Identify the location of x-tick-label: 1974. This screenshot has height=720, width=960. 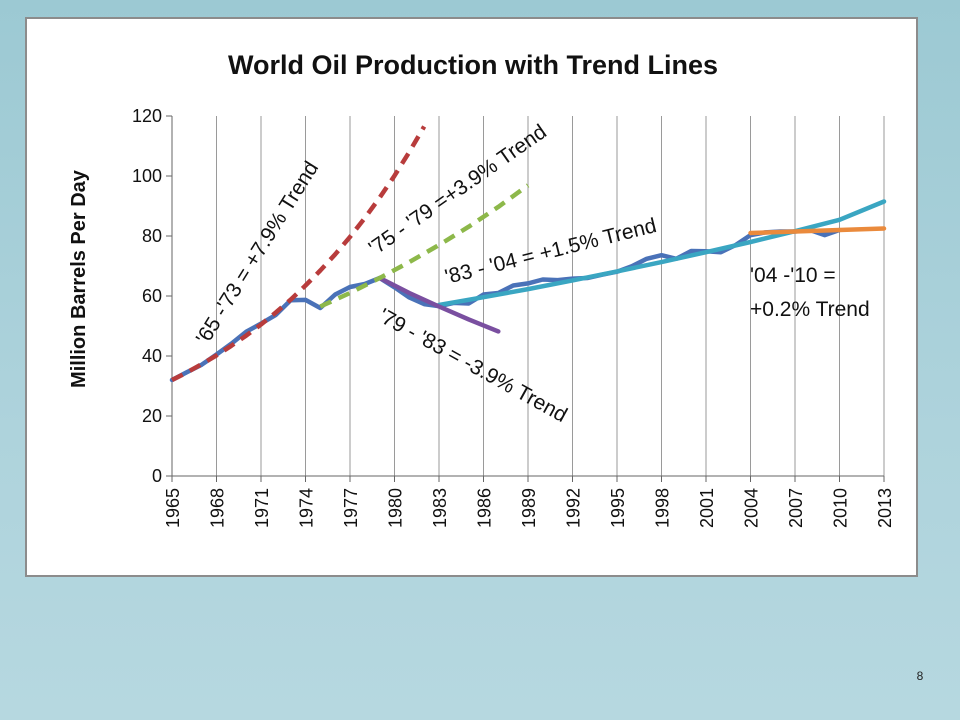
(307, 508).